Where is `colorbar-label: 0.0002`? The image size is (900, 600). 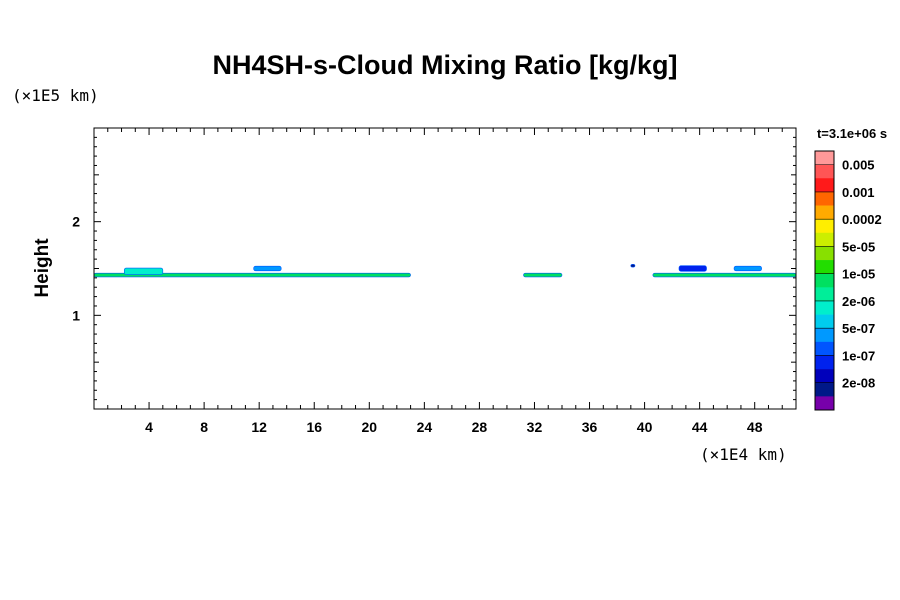
colorbar-label: 0.0002 is located at coordinates (862, 219).